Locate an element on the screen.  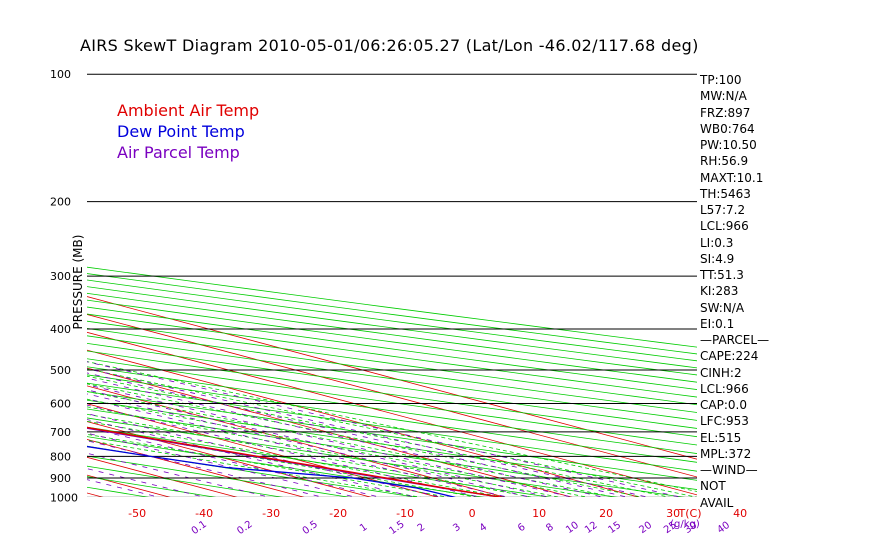
bottom-temp-tick-label: 30 is located at coordinates (673, 513).